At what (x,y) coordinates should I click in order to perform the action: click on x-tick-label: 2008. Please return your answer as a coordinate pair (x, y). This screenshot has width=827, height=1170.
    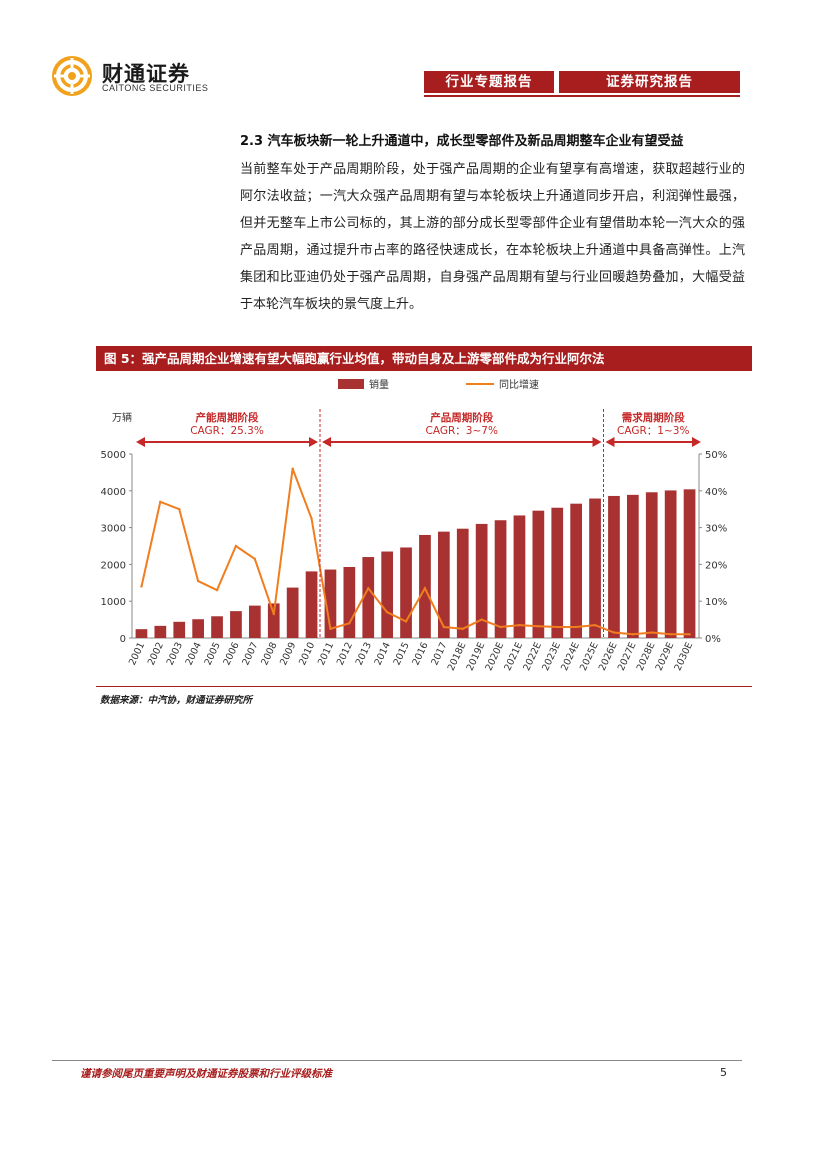
    Looking at the image, I should click on (269, 654).